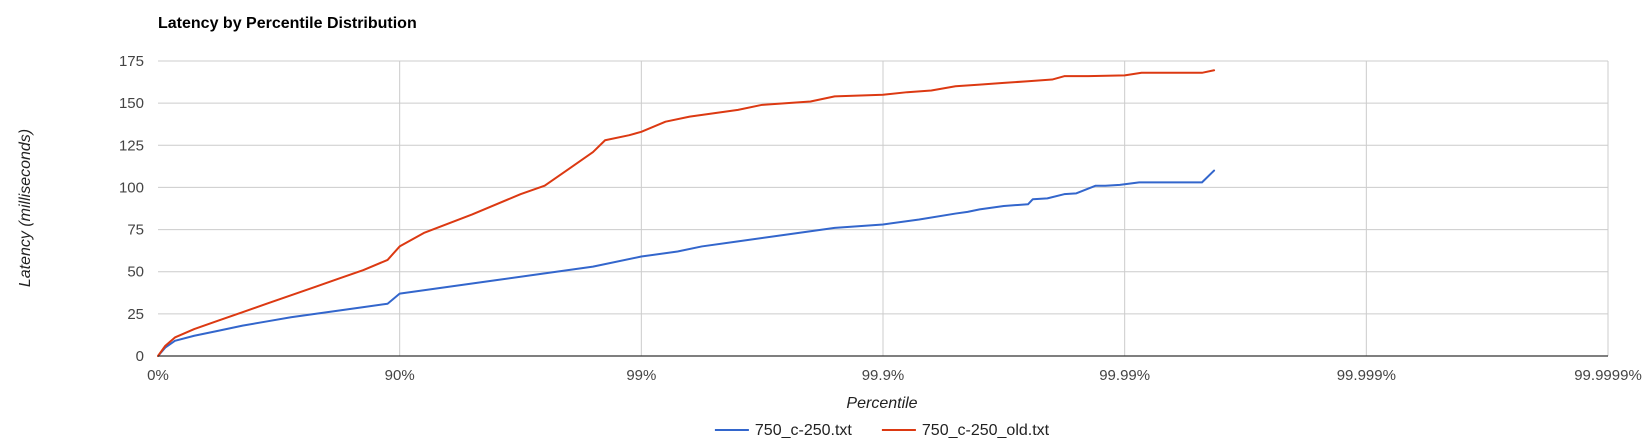 Image resolution: width=1652 pixels, height=440 pixels. Describe the element at coordinates (804, 430) in the screenshot. I see `legend-label: 750_c-250.txt` at that location.